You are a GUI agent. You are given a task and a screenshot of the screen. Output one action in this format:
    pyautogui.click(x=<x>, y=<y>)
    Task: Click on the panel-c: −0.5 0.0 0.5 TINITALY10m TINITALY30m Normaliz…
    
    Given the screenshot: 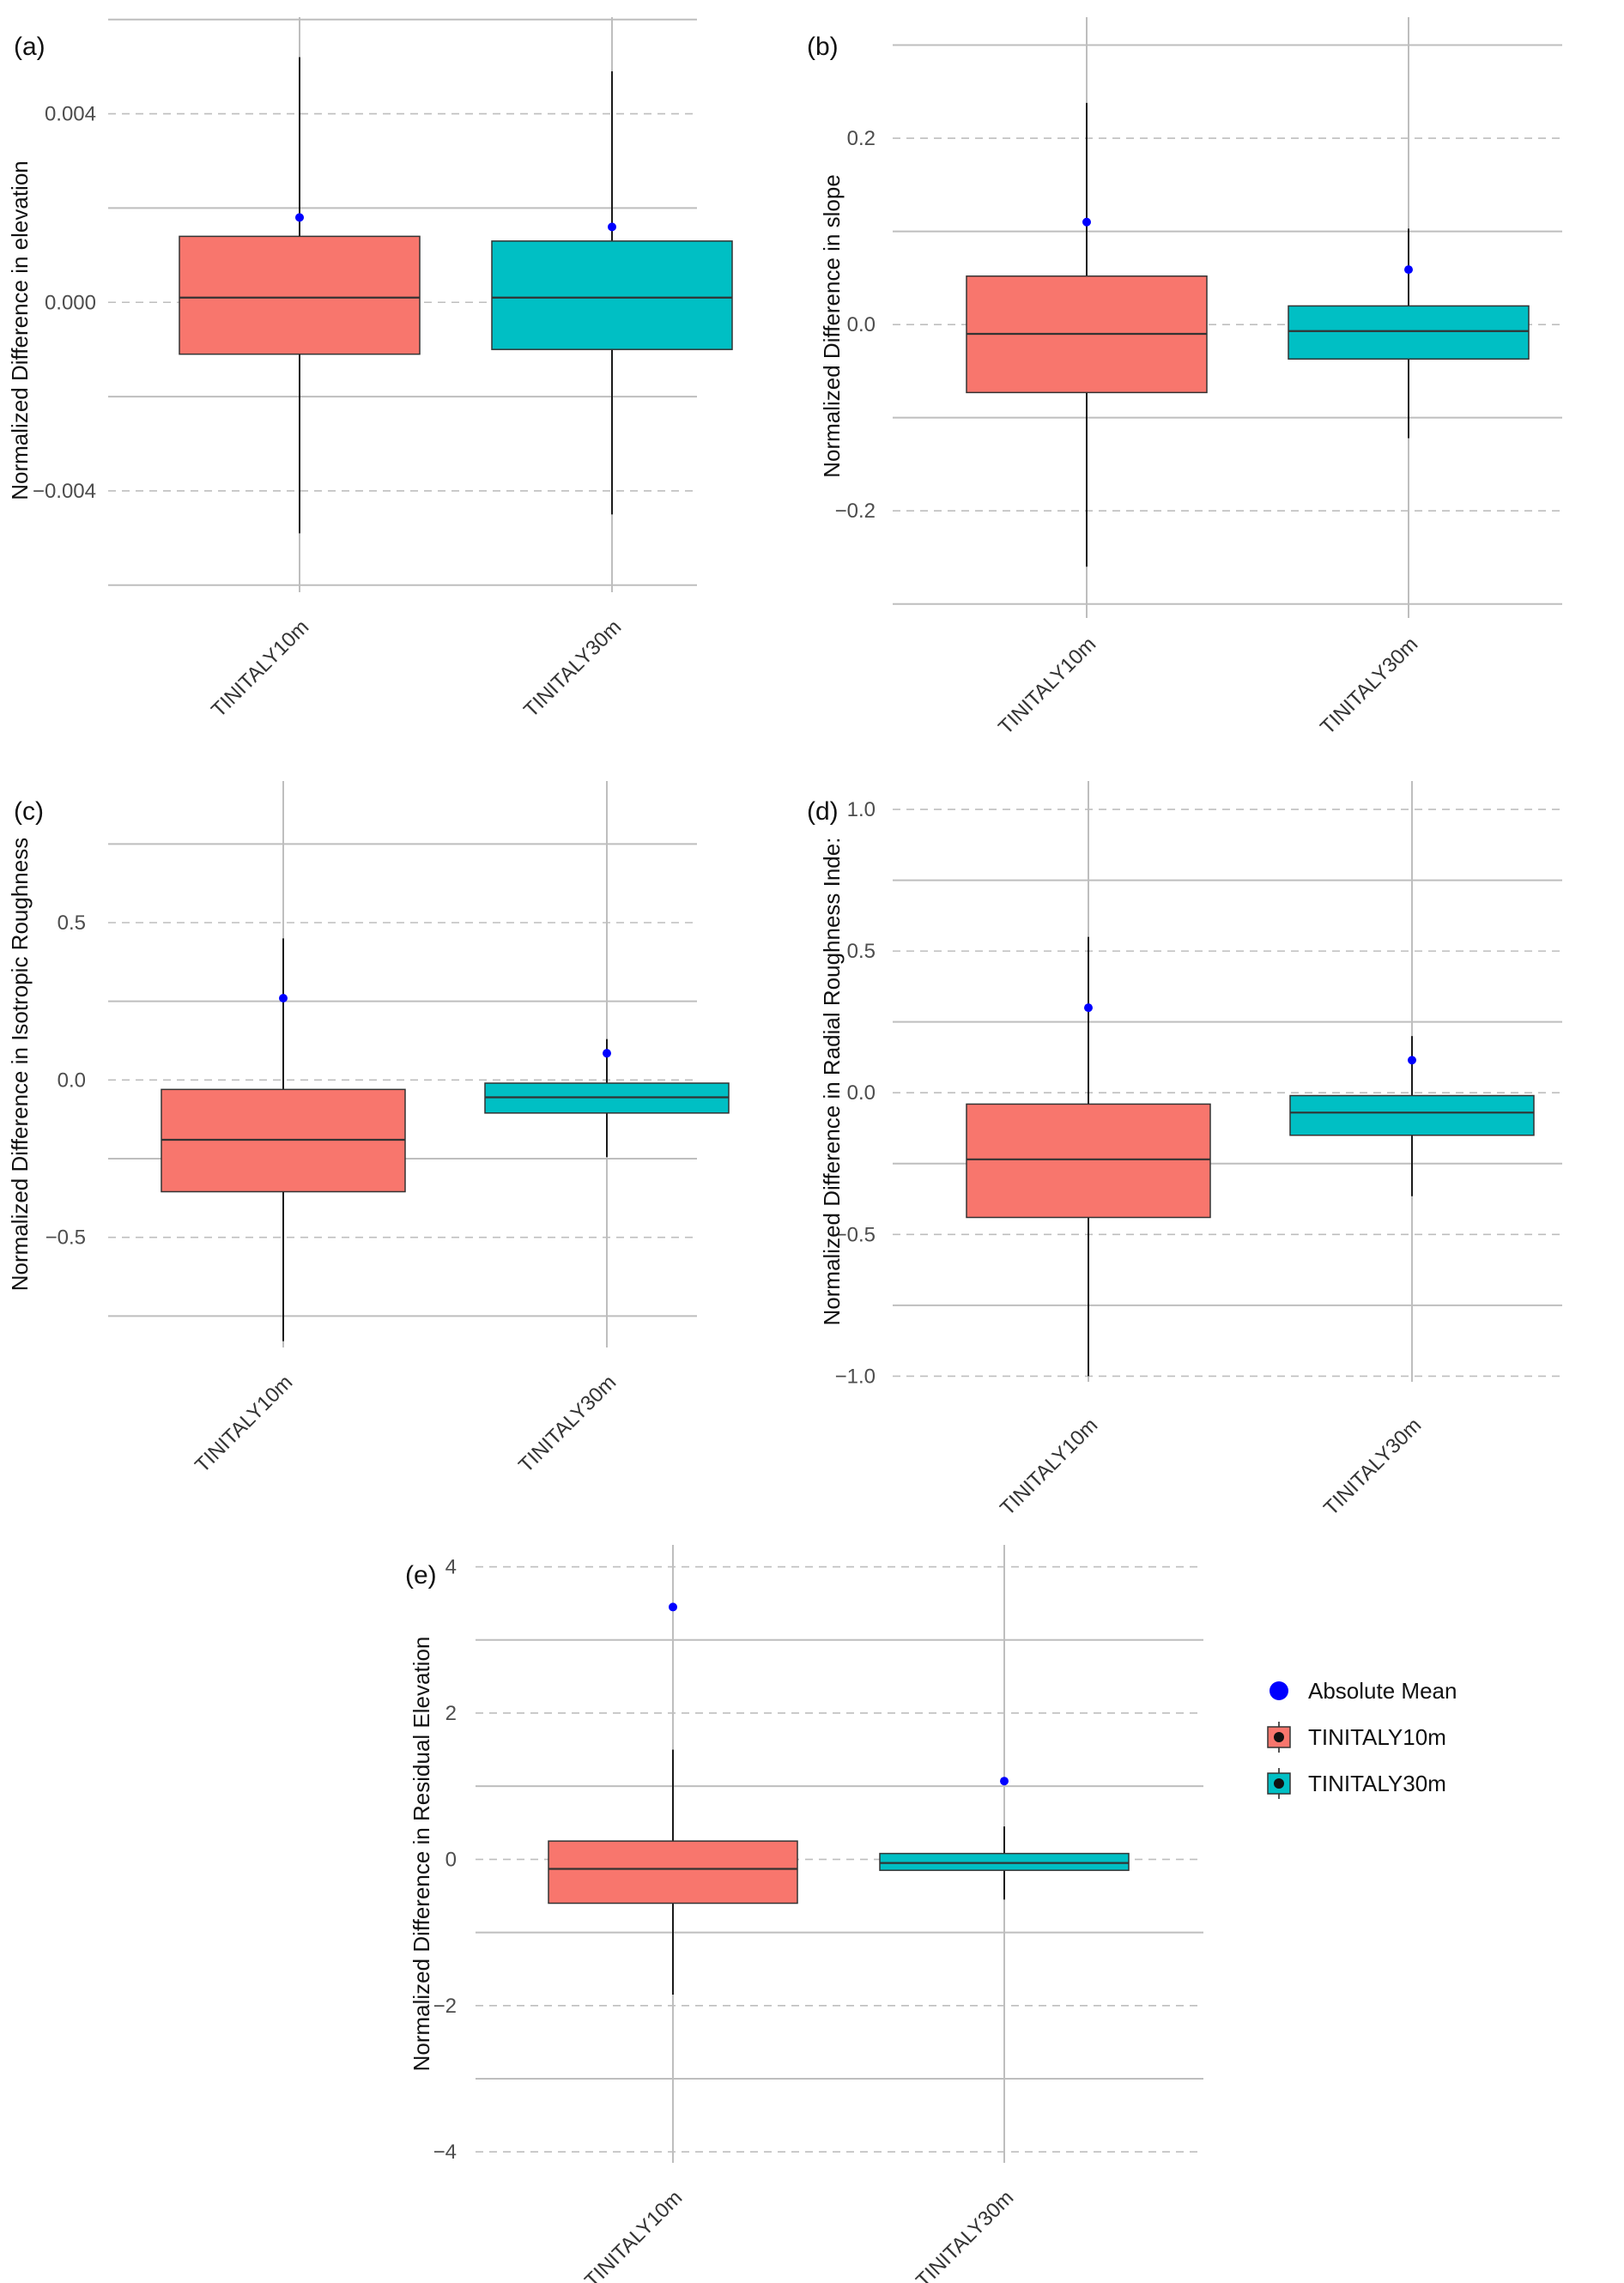 What is the action you would take?
    pyautogui.click(x=368, y=1129)
    